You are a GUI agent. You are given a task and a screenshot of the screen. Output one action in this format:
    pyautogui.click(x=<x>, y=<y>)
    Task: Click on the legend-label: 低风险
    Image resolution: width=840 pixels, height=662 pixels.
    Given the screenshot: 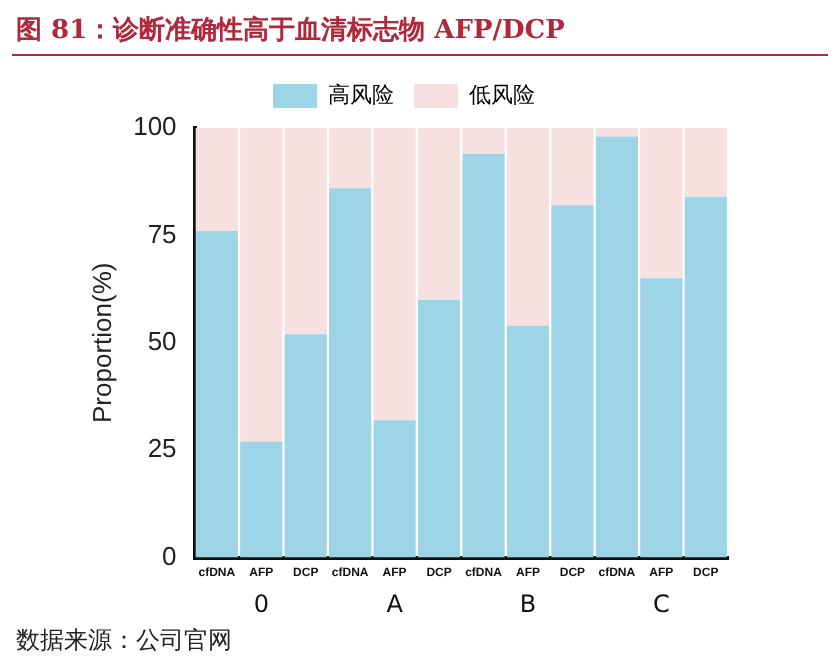 What is the action you would take?
    pyautogui.click(x=502, y=96)
    